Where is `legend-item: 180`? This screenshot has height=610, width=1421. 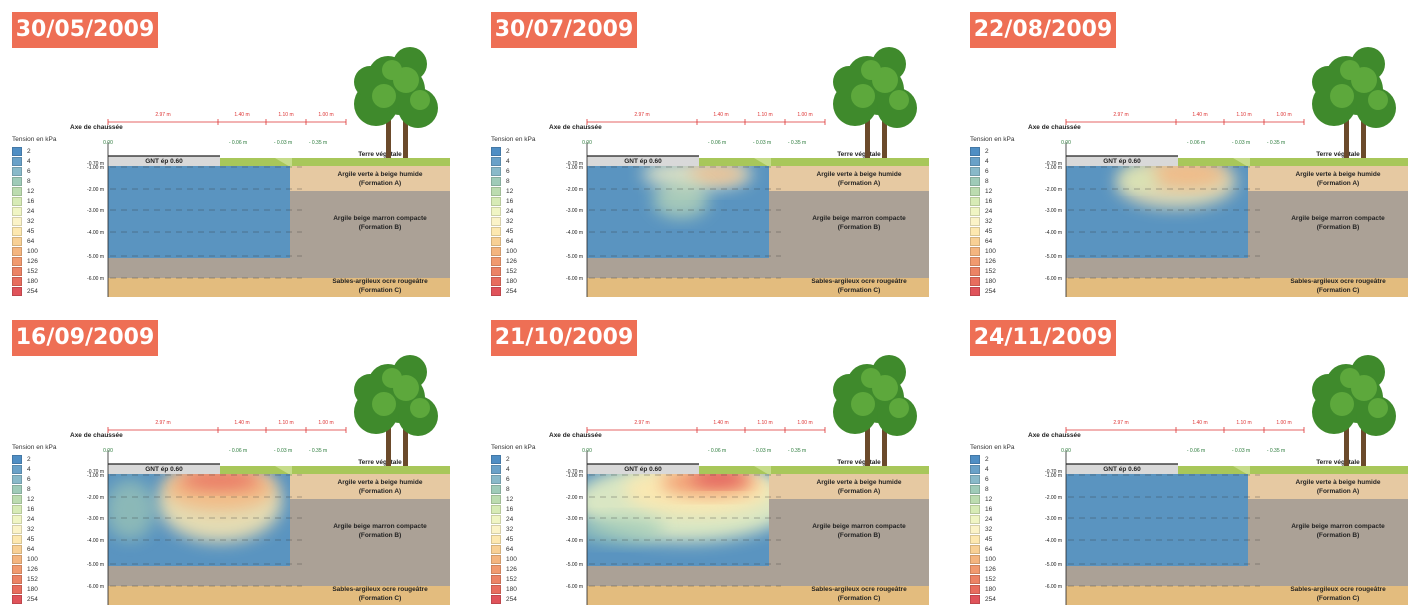 legend-item: 180 is located at coordinates (42, 281).